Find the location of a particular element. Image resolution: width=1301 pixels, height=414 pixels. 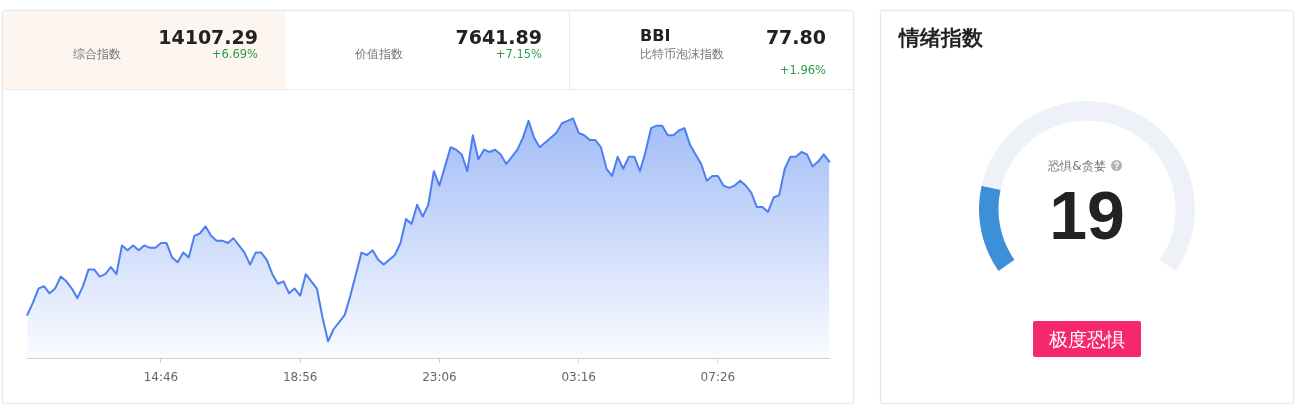

text: 综合指数 is located at coordinates (97, 54).